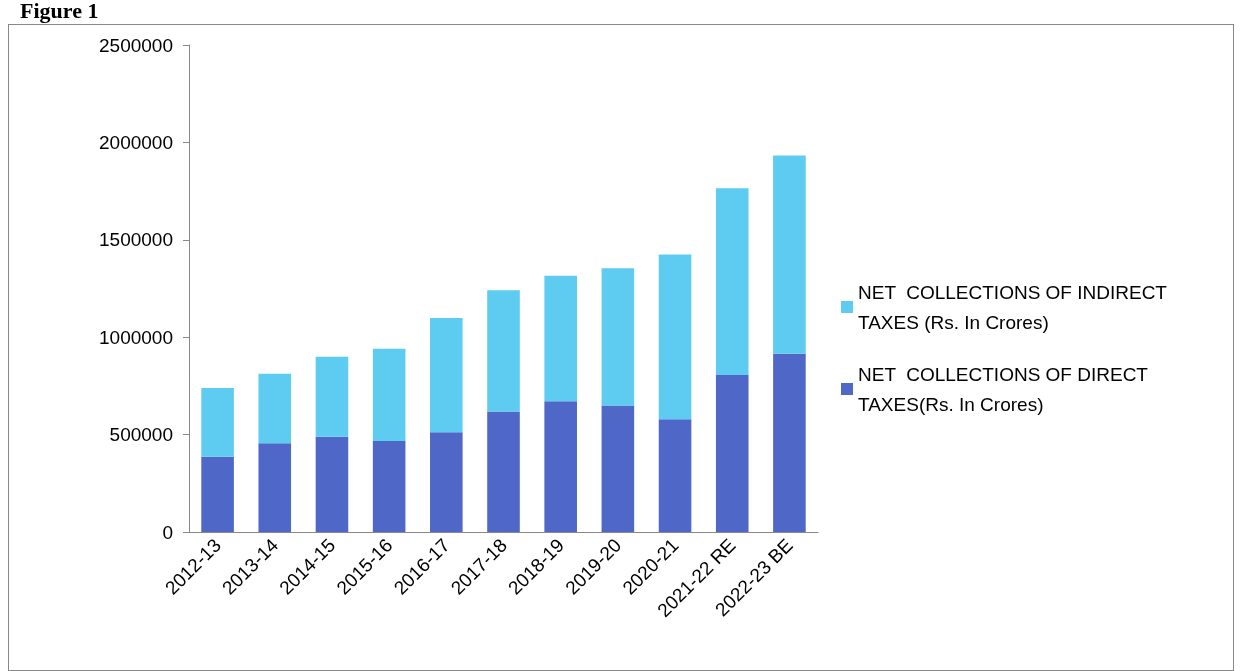 The height and width of the screenshot is (671, 1243). Describe the element at coordinates (59, 11) in the screenshot. I see `chart-title: Figure 1` at that location.